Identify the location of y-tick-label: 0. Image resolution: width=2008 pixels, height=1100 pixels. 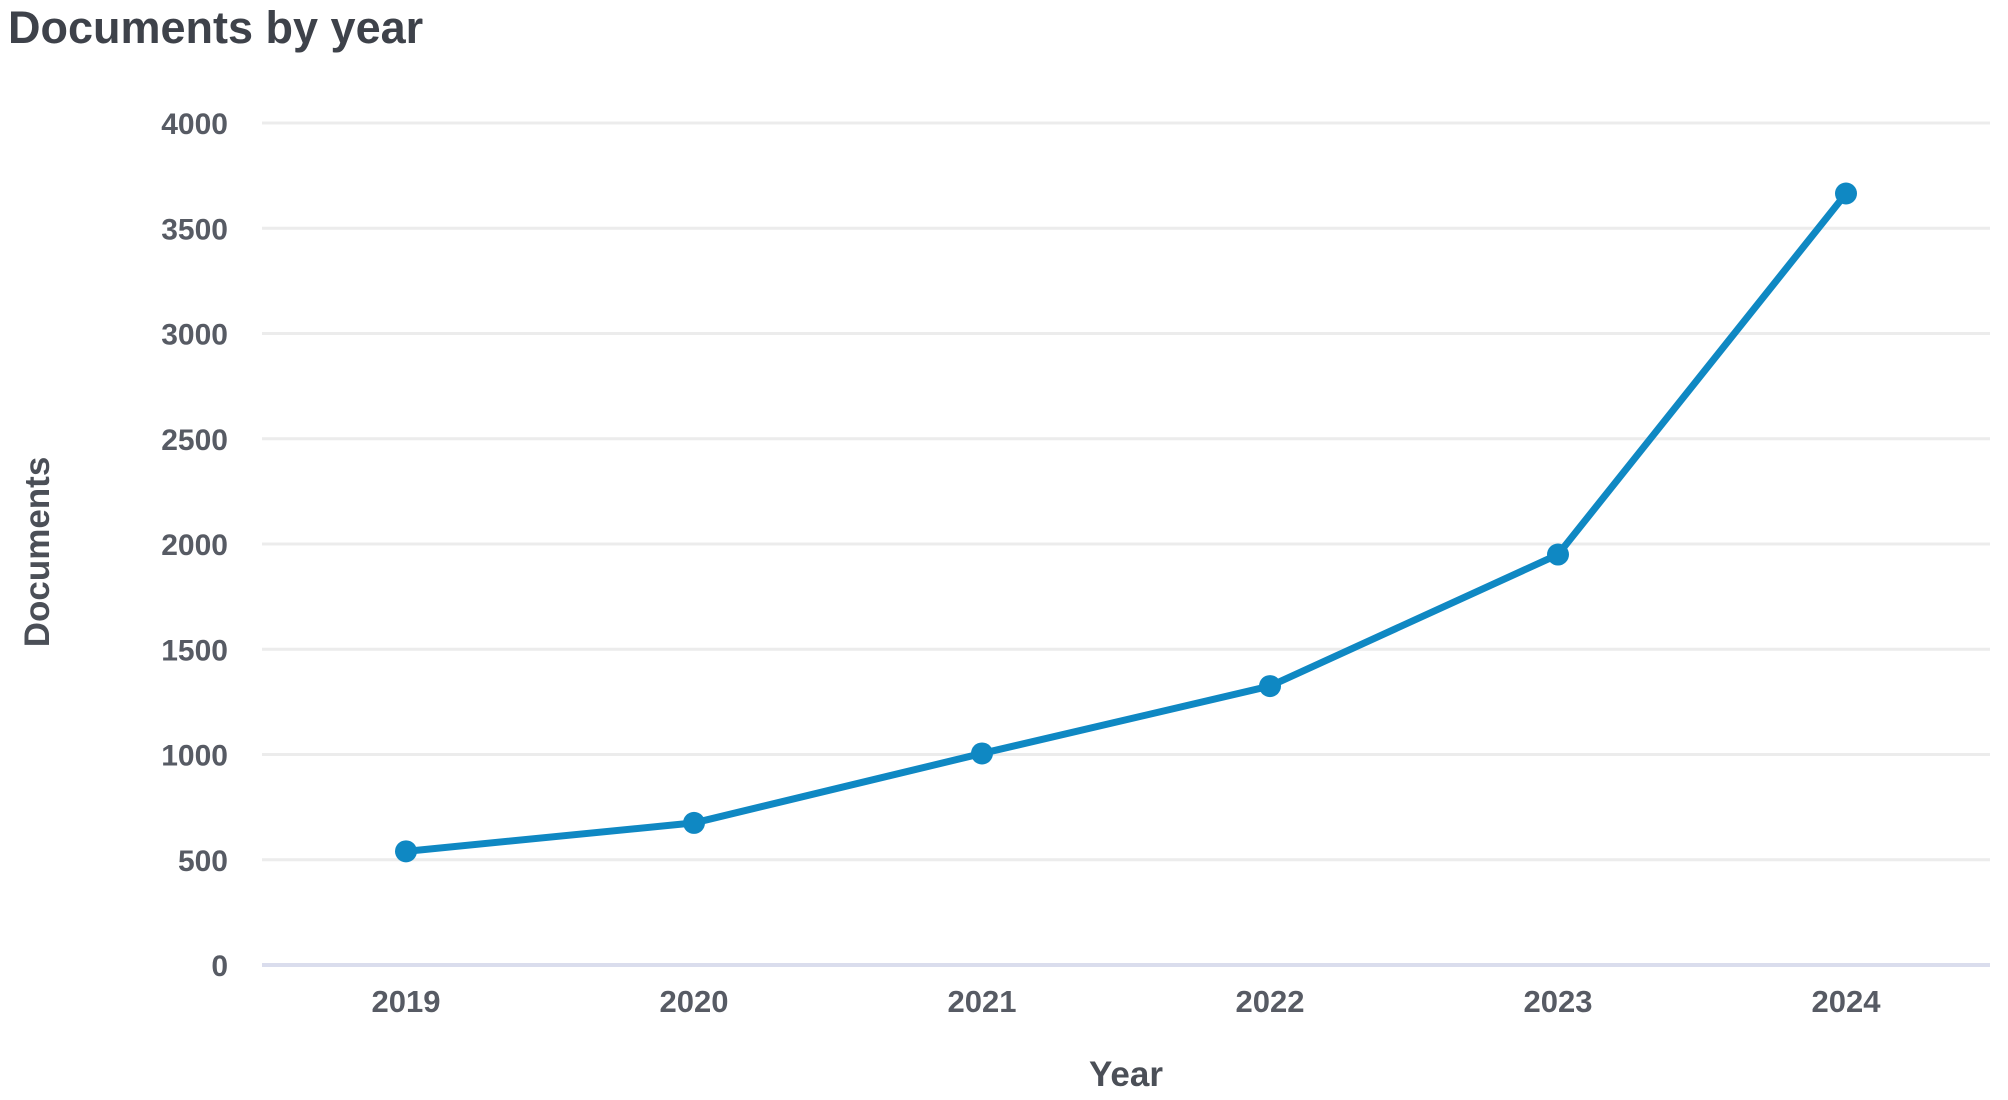
(219, 966).